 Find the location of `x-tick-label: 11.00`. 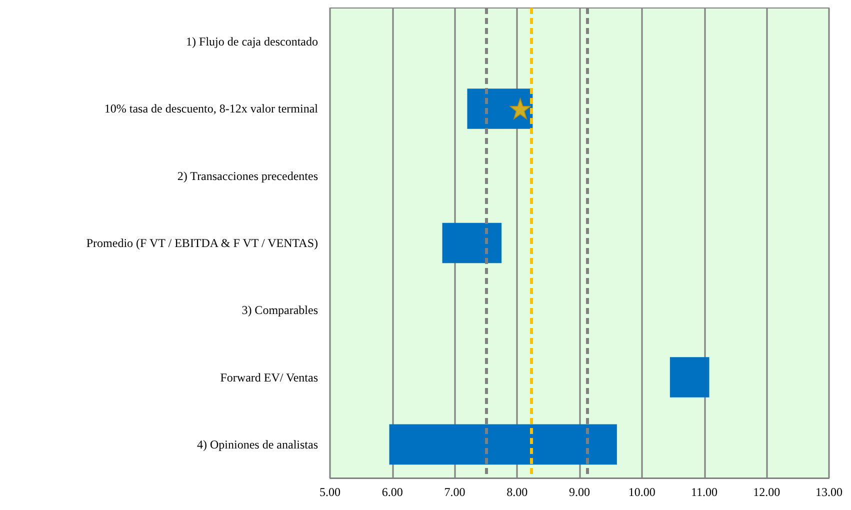

x-tick-label: 11.00 is located at coordinates (704, 492).